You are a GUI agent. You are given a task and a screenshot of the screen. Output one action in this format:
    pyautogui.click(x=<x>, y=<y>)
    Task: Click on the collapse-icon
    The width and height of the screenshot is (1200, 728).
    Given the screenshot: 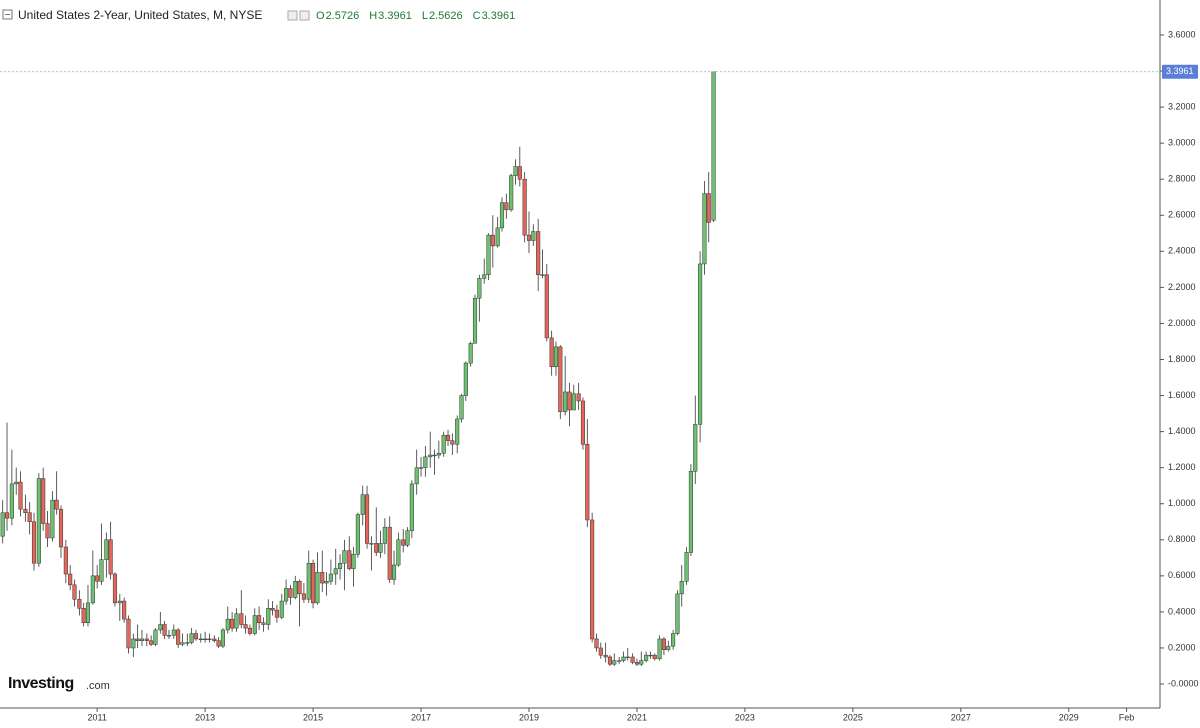 What is the action you would take?
    pyautogui.click(x=7, y=14)
    